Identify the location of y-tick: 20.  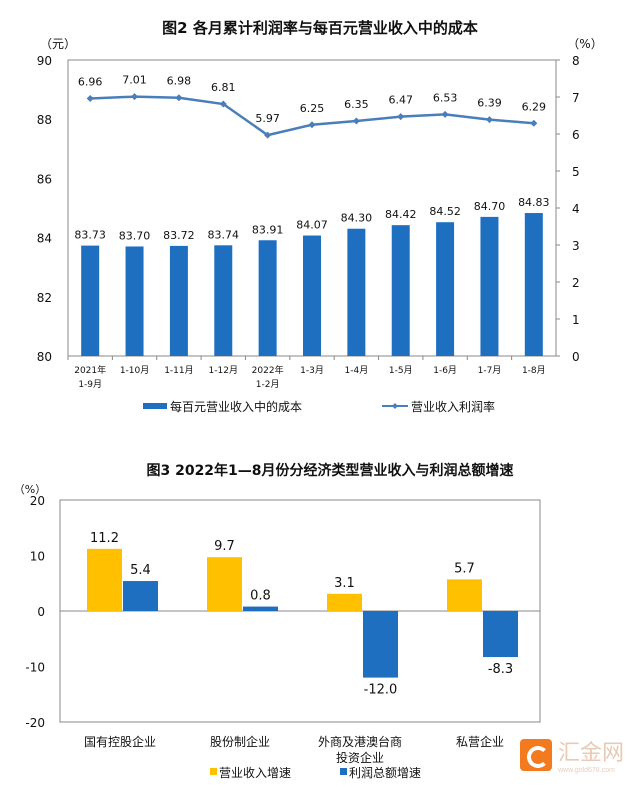
(37, 501).